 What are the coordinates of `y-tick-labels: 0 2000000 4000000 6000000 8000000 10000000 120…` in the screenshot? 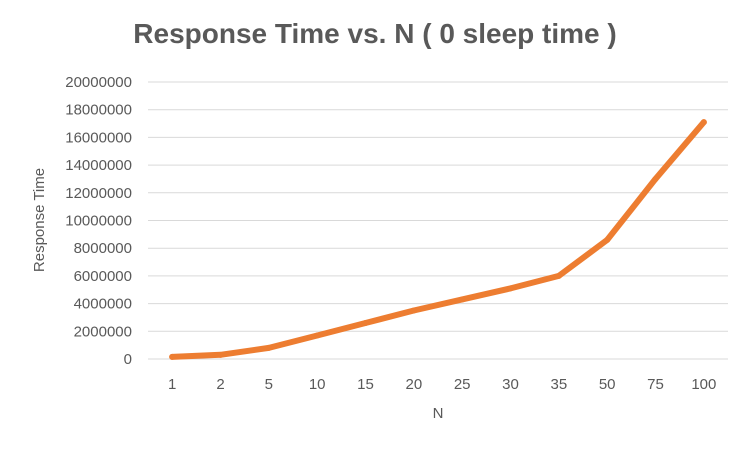 It's located at (98, 221).